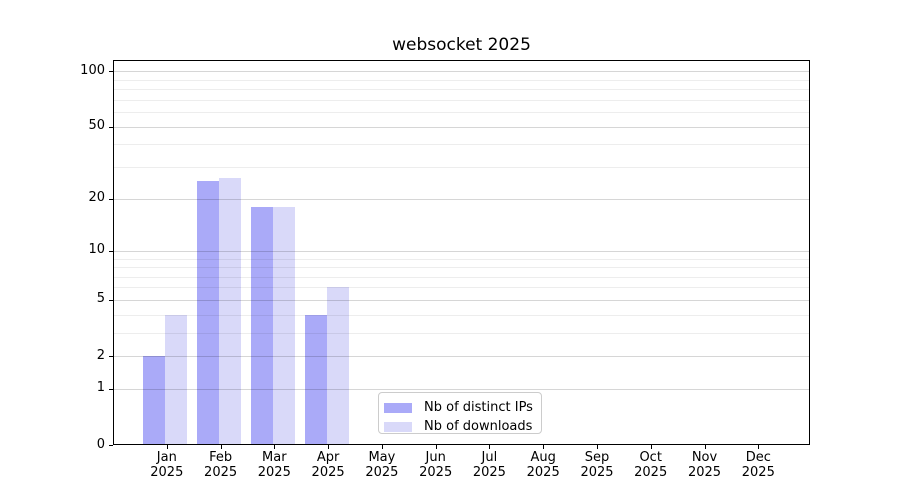 Image resolution: width=900 pixels, height=500 pixels. I want to click on x-tick-month: Feb, so click(221, 457).